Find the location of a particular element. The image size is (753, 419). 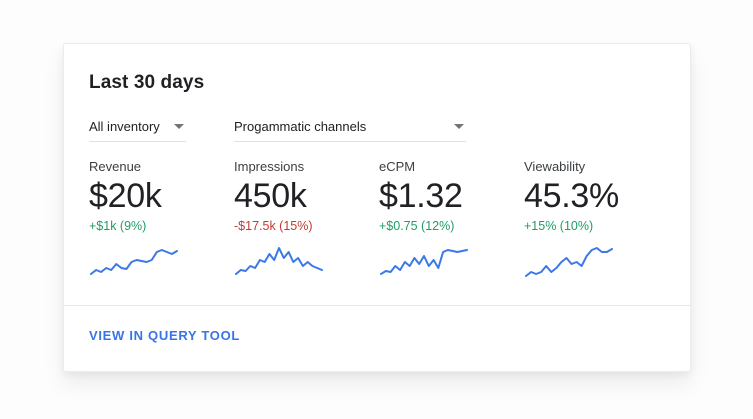

metric-value: $1.32 is located at coordinates (421, 196).